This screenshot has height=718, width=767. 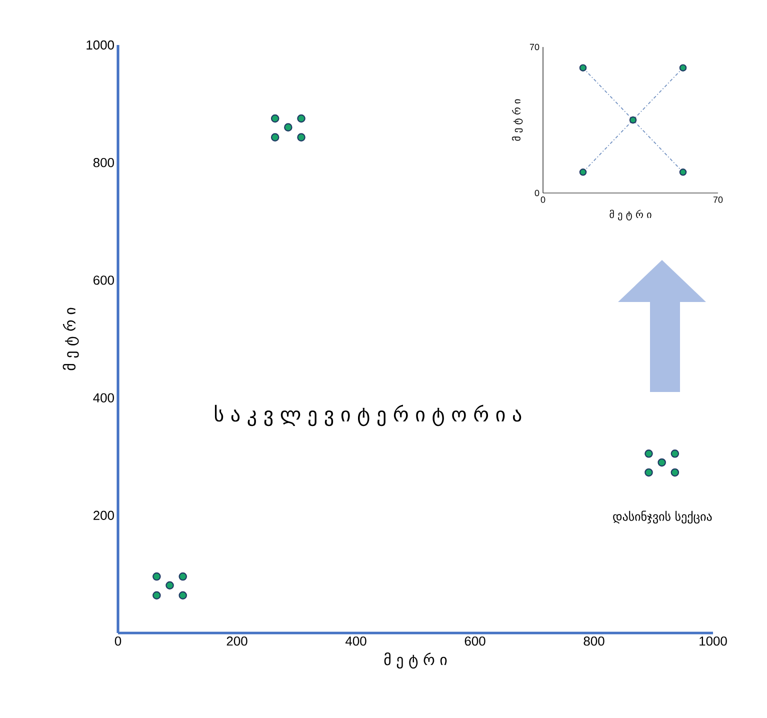 What do you see at coordinates (475, 641) in the screenshot?
I see `x-tick-label: 600` at bounding box center [475, 641].